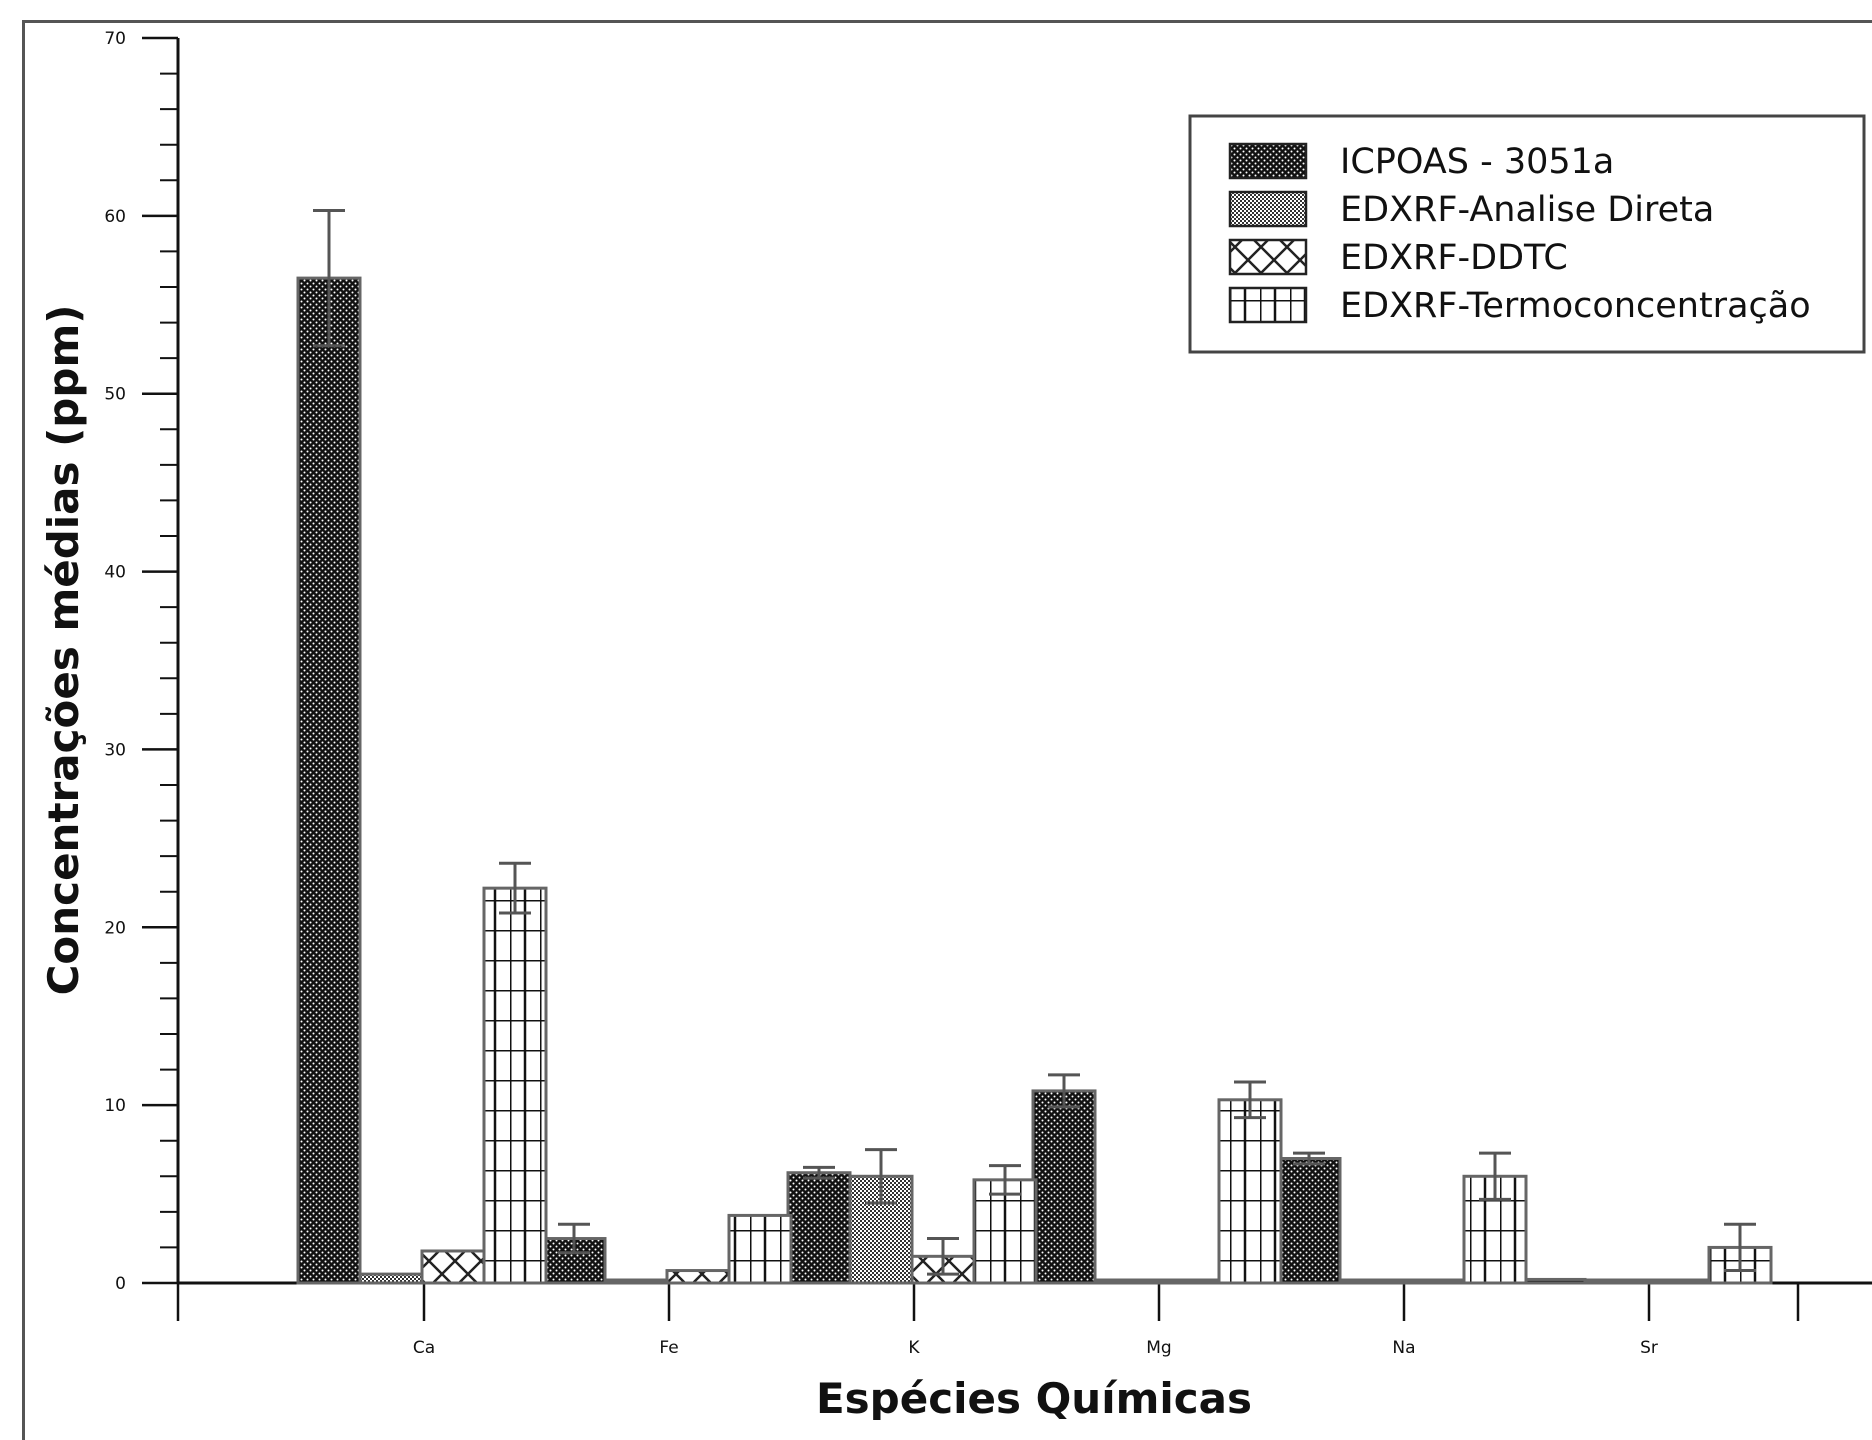  What do you see at coordinates (424, 1348) in the screenshot?
I see `x-tick-label: Ca` at bounding box center [424, 1348].